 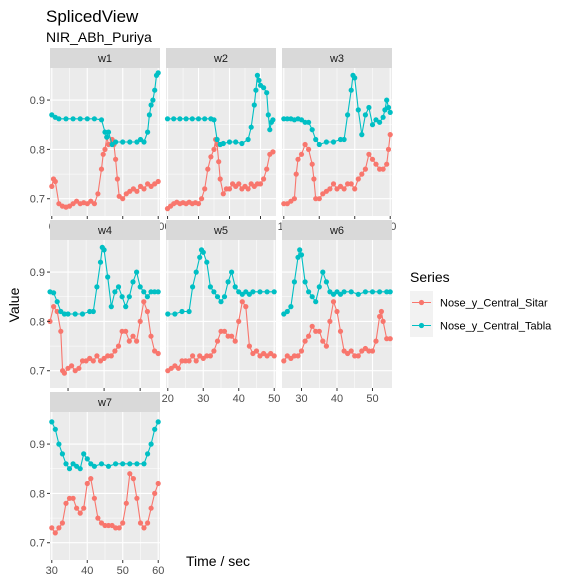 What do you see at coordinates (218, 561) in the screenshot?
I see `x-axis-title: Time / sec` at bounding box center [218, 561].